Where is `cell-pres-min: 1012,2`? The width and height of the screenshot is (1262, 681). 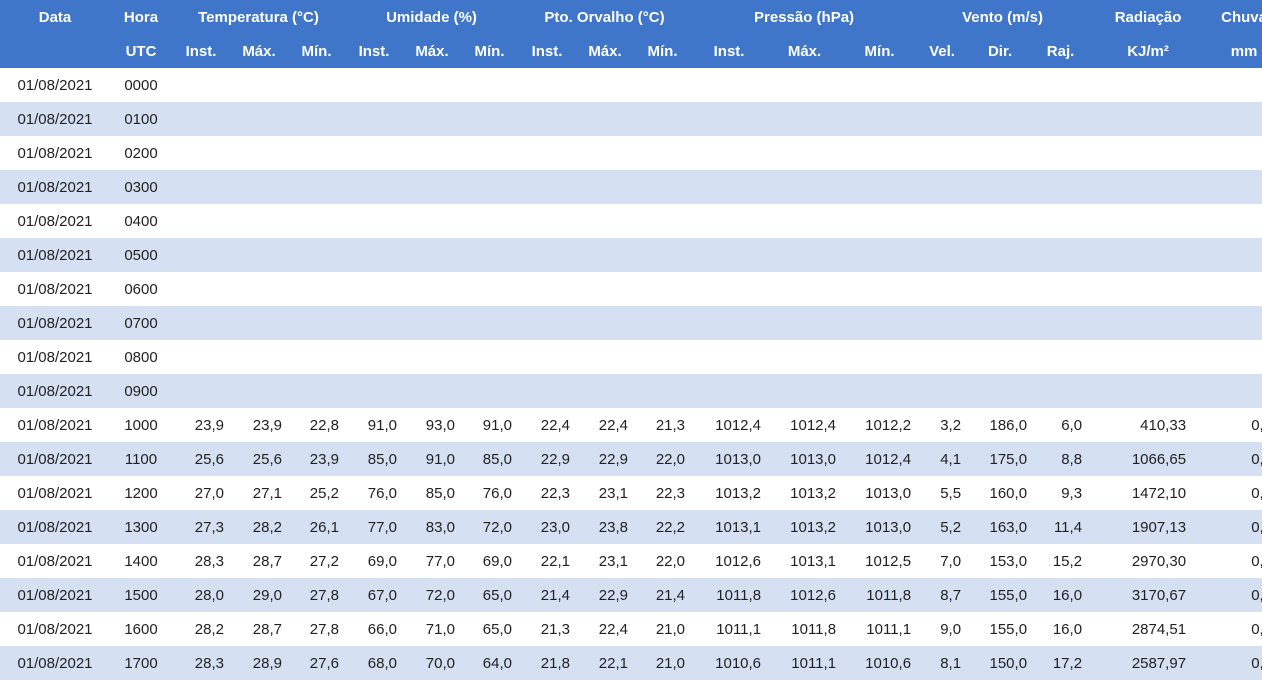
cell-pres-min: 1012,2 is located at coordinates (880, 425).